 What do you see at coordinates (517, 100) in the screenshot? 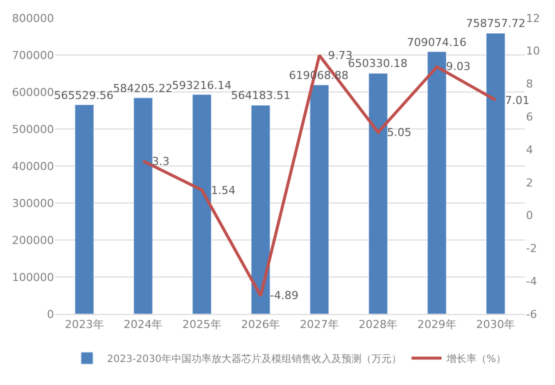
I see `data-label: 7.01` at bounding box center [517, 100].